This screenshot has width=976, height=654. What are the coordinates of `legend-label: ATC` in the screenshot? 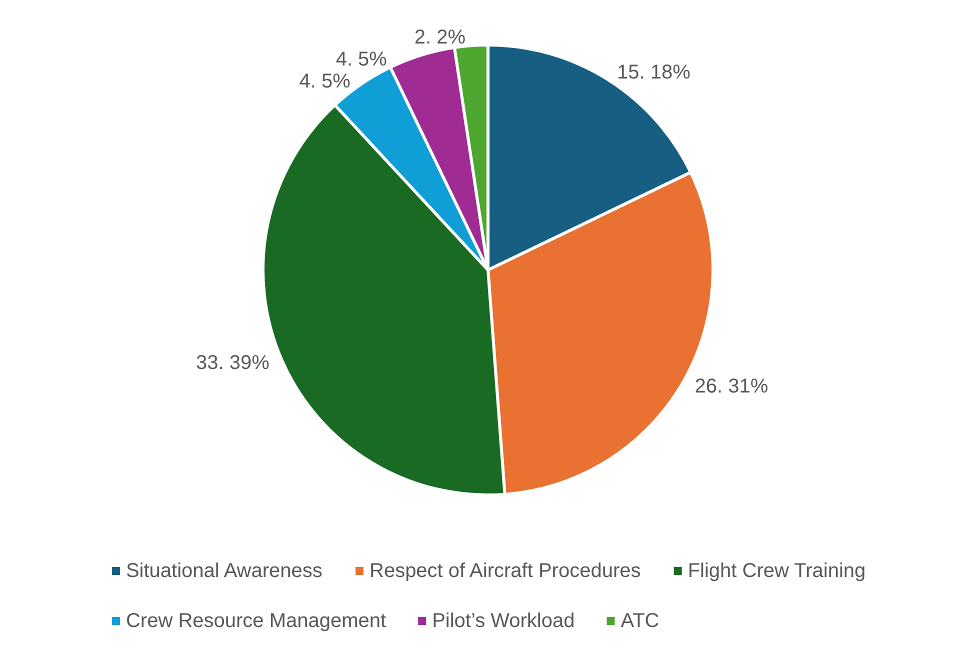 It's located at (640, 621).